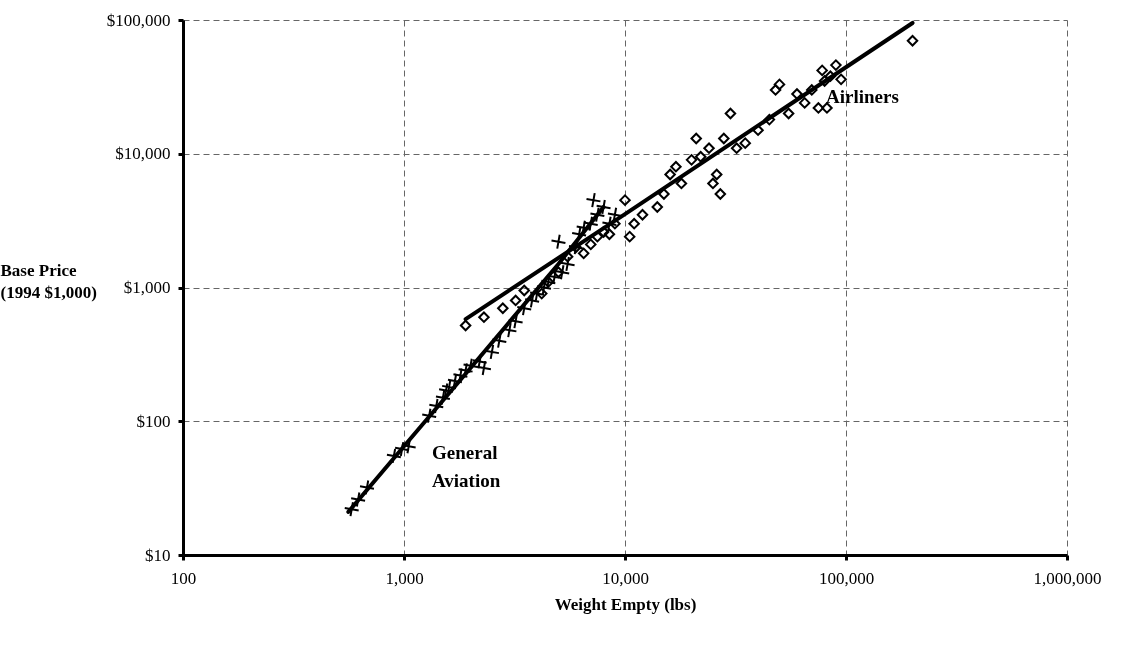  What do you see at coordinates (48, 281) in the screenshot?
I see `y-axis-title: Base Price (1994 $1,000)` at bounding box center [48, 281].